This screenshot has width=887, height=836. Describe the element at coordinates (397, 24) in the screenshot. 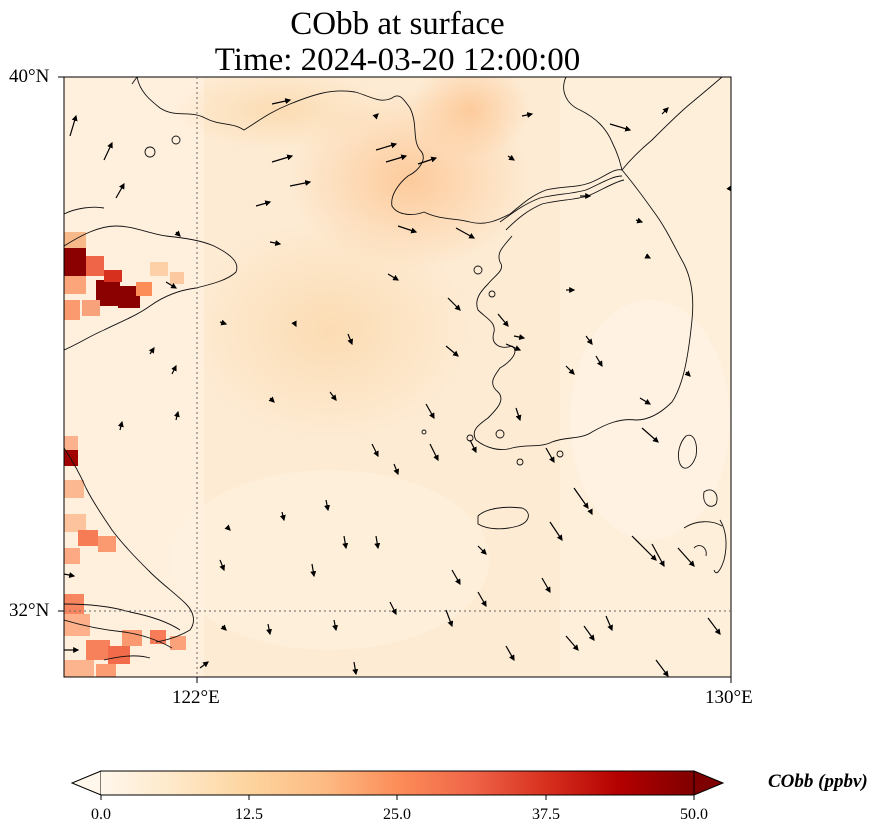

I see `plot-title: CObb at surface` at that location.